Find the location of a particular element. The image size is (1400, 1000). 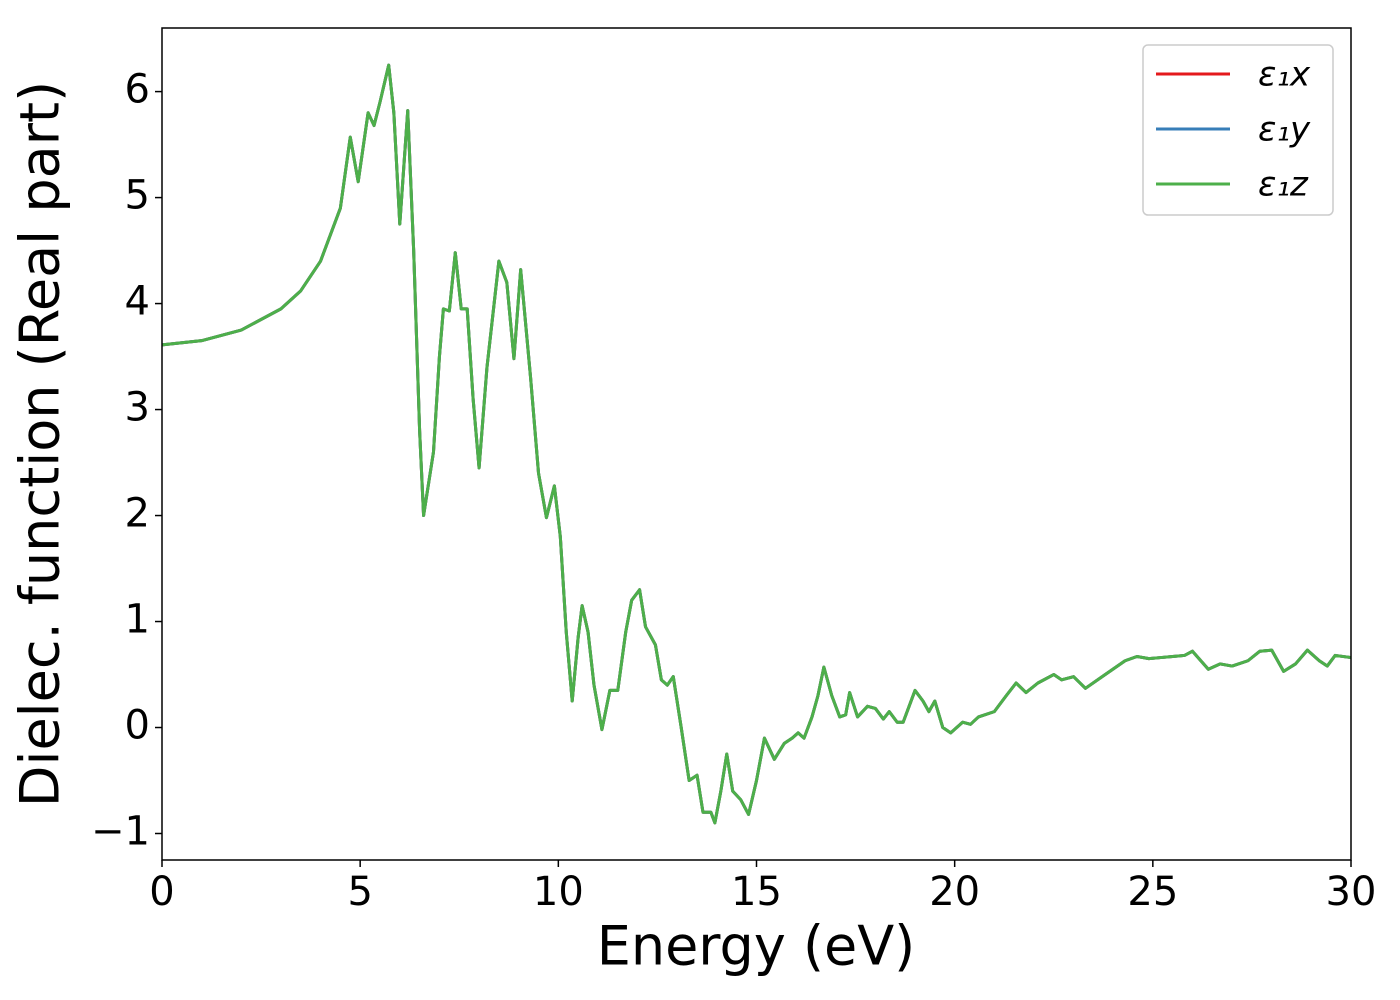

x-tick-label: 0 is located at coordinates (161, 892).